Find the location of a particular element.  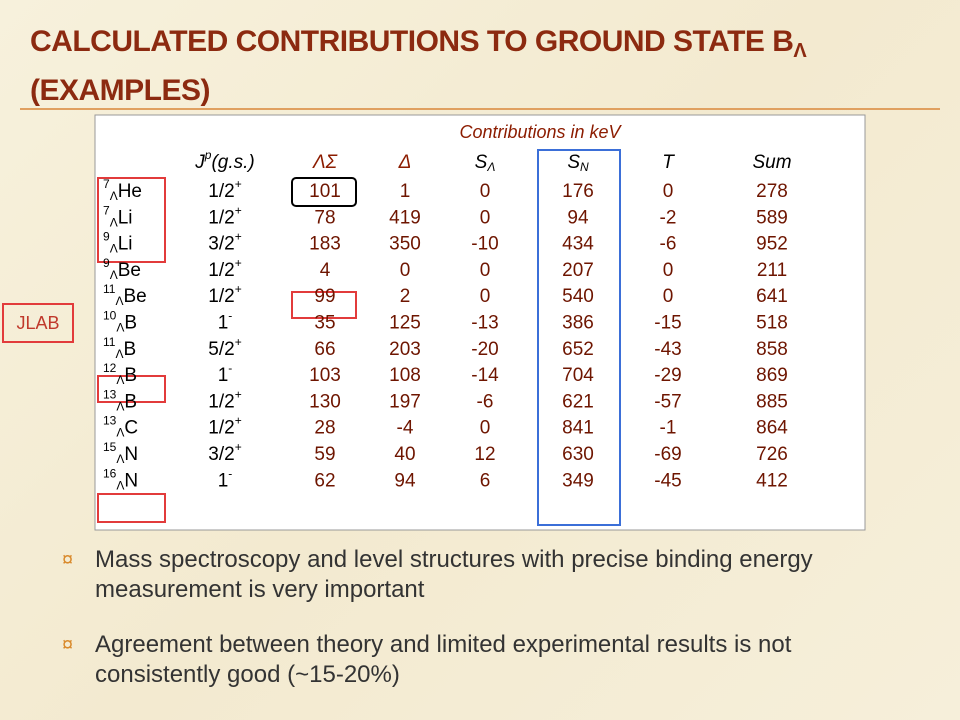

cell-value: -14 is located at coordinates (485, 375).